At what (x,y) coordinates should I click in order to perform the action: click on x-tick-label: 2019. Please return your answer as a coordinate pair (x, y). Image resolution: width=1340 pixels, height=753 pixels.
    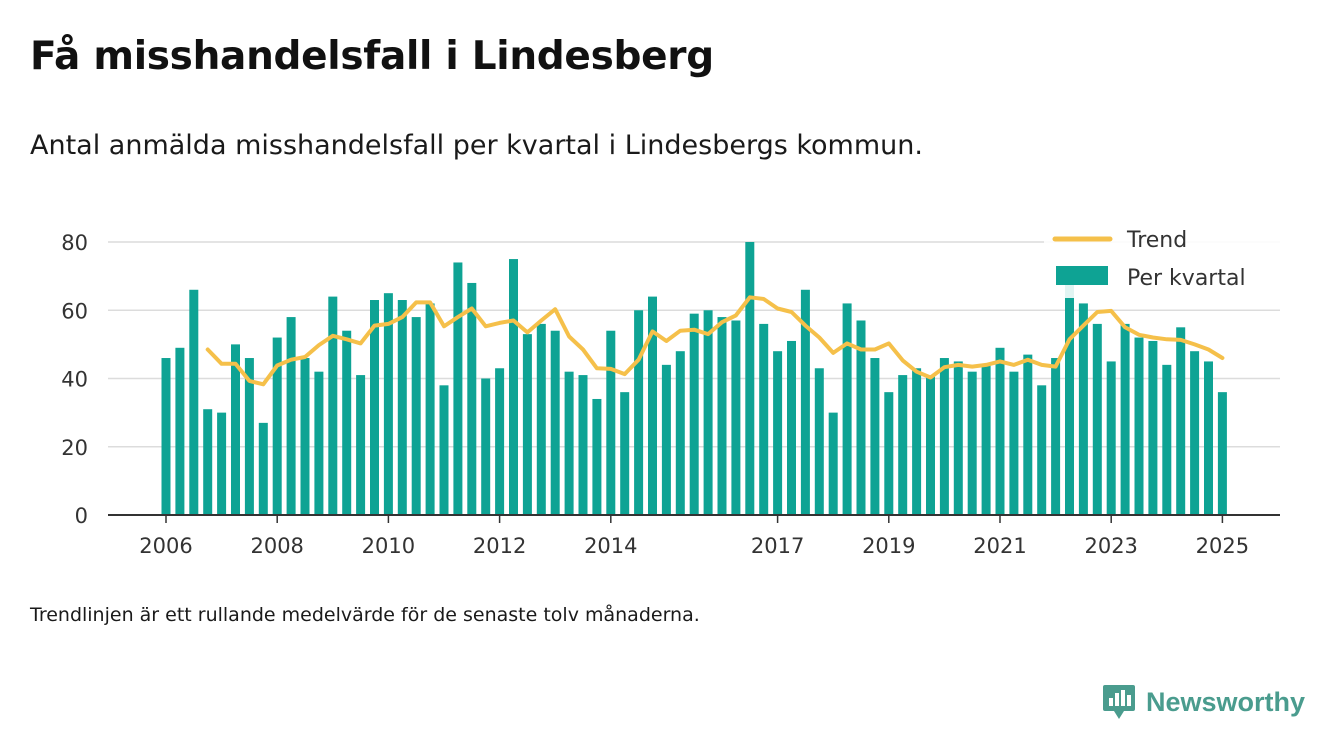
    Looking at the image, I should click on (888, 546).